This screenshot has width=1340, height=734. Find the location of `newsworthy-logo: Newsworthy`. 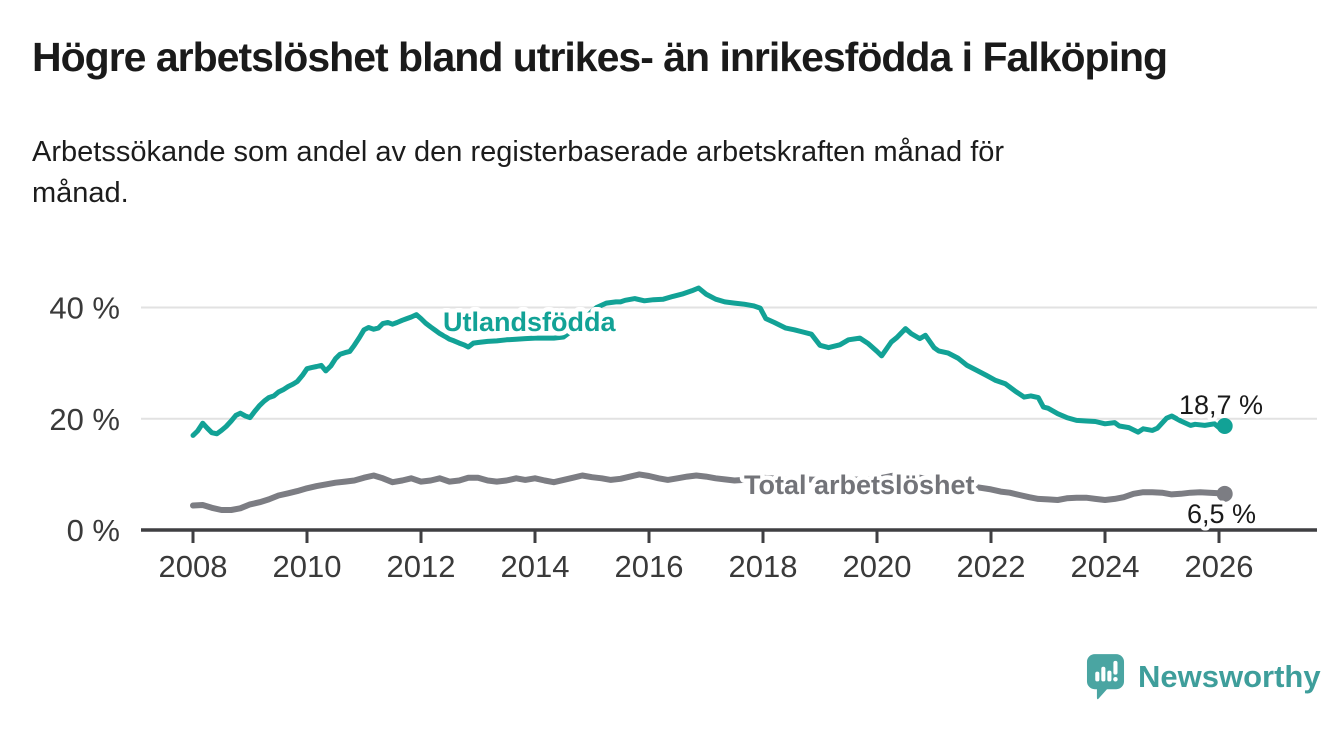

newsworthy-logo: Newsworthy is located at coordinates (1203, 677).